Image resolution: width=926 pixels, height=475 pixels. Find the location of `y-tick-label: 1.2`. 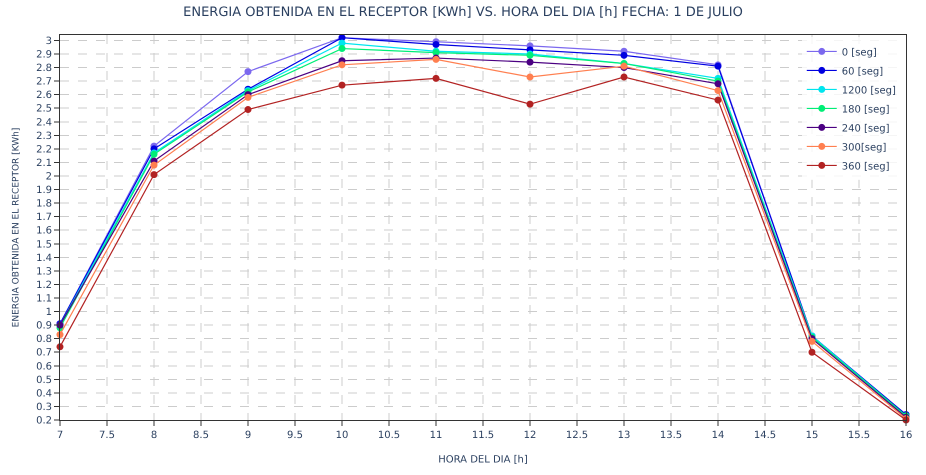

y-tick-label: 1.2 is located at coordinates (44, 285).